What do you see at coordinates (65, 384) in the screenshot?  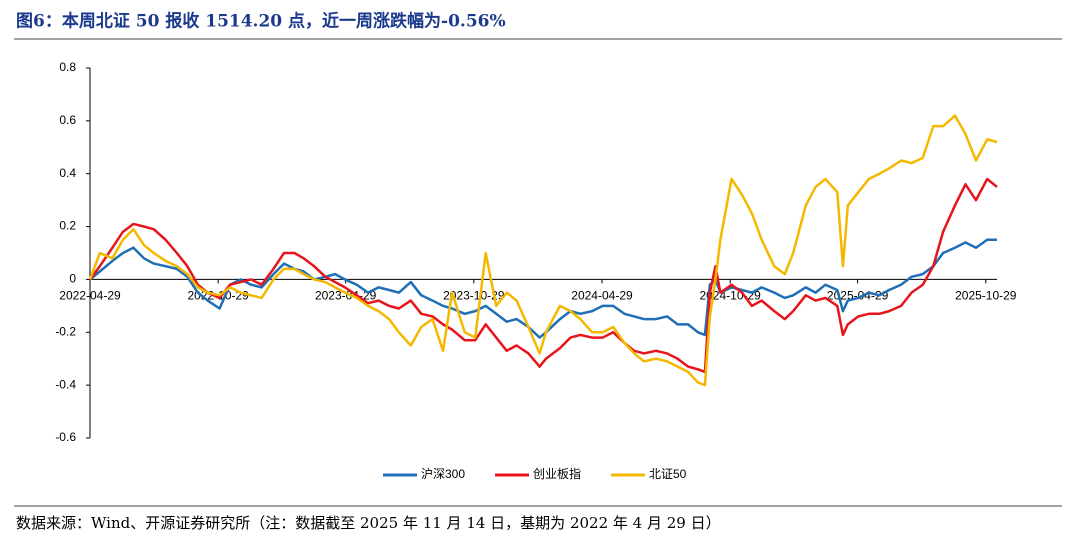 I see `y-tick-label: -0.4` at bounding box center [65, 384].